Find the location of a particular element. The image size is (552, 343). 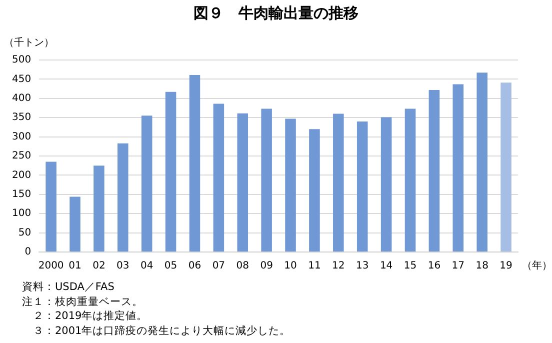

x-tick-label: 04 is located at coordinates (147, 266).